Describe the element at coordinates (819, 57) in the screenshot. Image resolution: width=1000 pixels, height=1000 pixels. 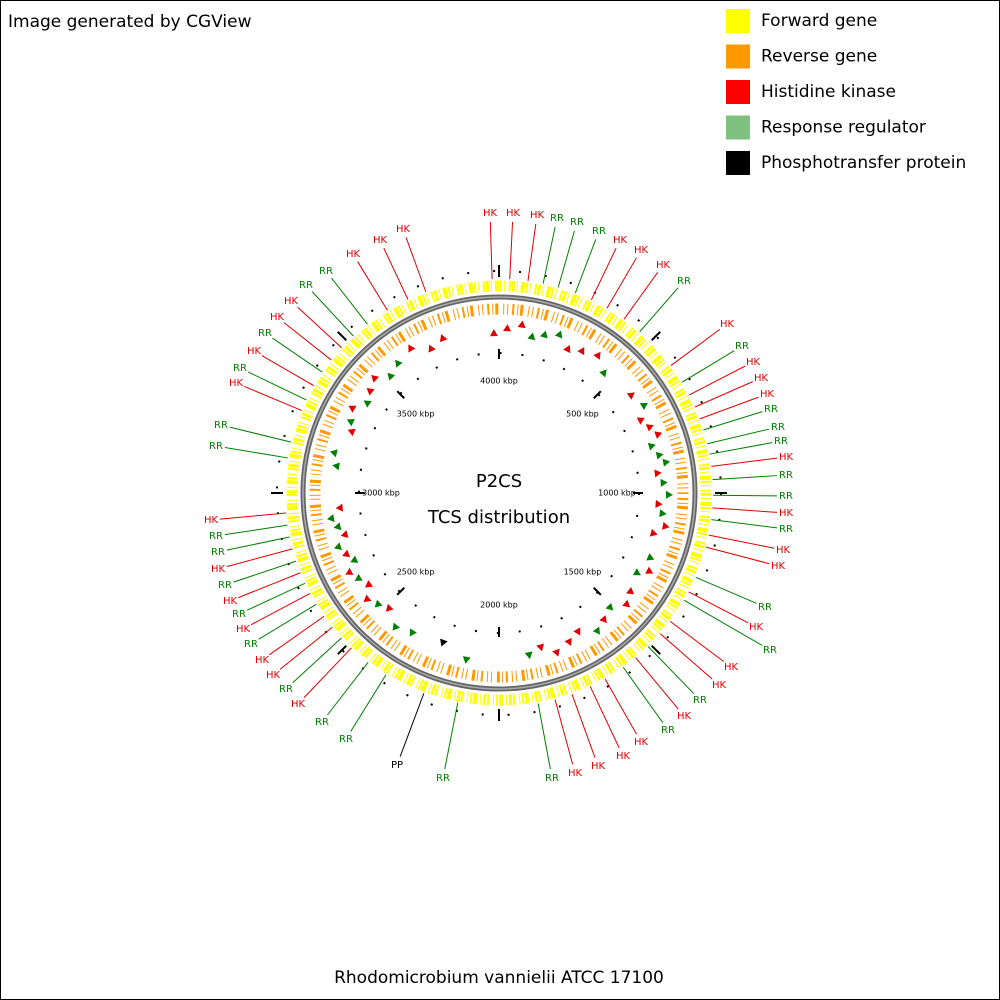
I see `legend-label: Reverse gene` at that location.